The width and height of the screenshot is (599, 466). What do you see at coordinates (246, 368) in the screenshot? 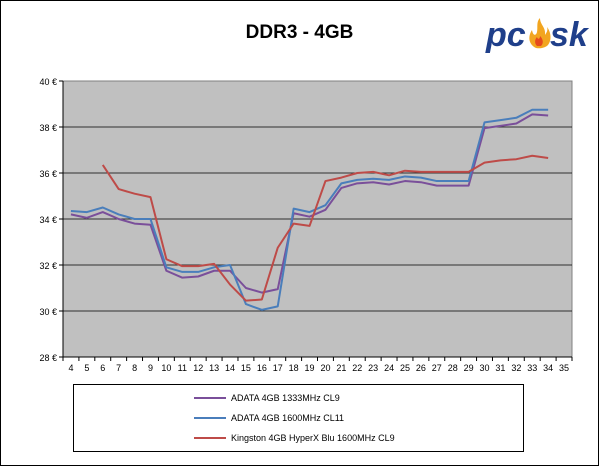
I see `x-tick-label: 15` at bounding box center [246, 368].